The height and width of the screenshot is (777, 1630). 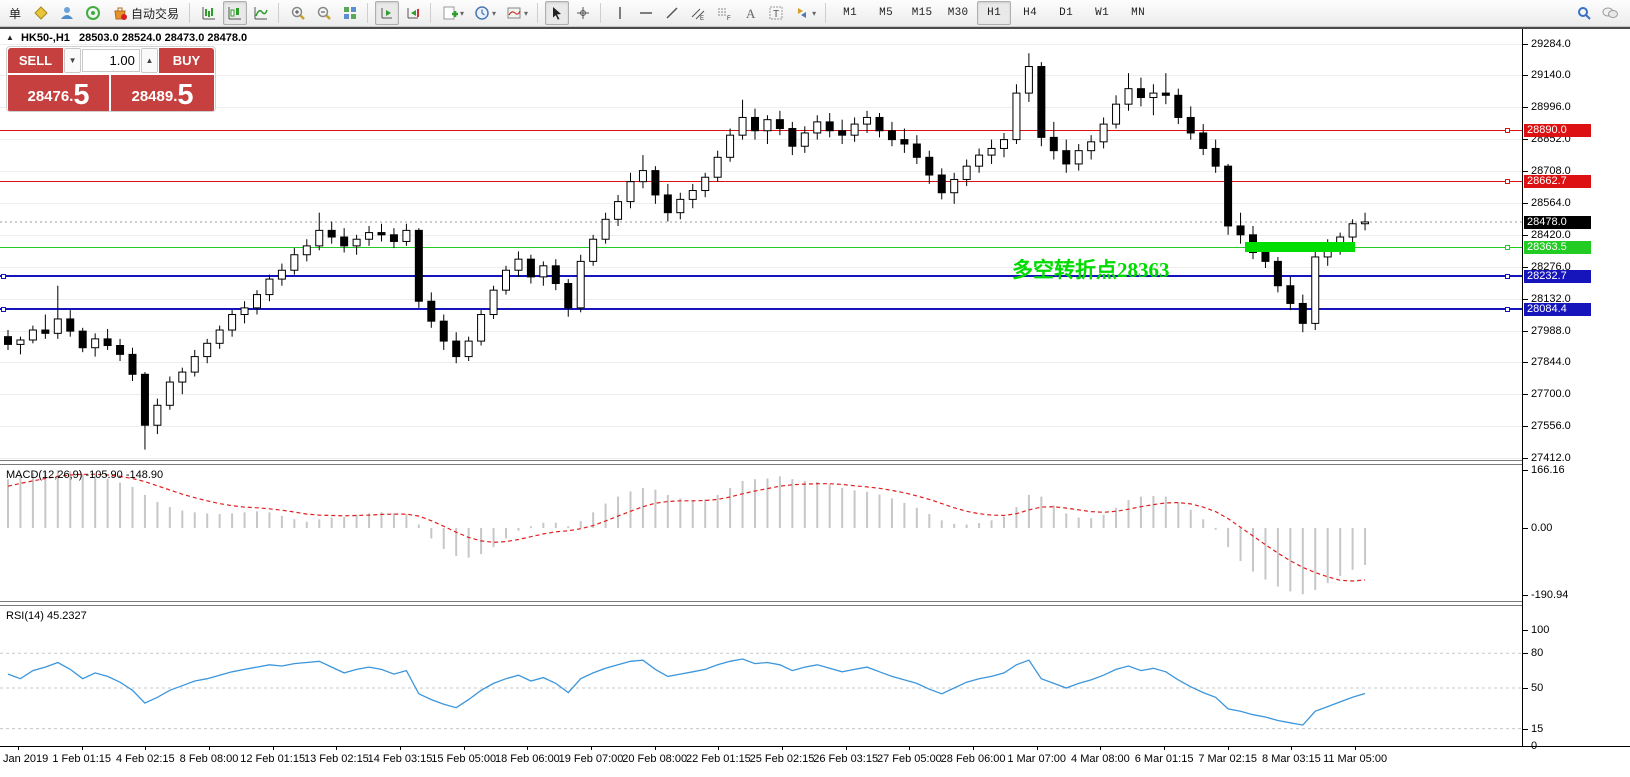 I want to click on price-tick-label: 27844.0, so click(x=1551, y=362).